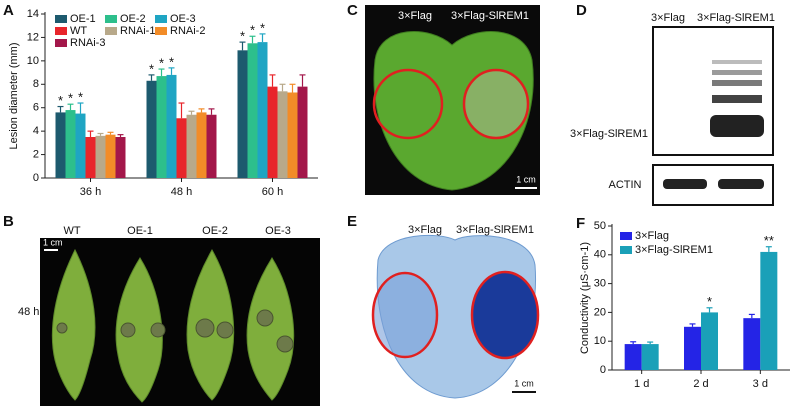  Describe the element at coordinates (674, 250) in the screenshot. I see `legend-label: 3×Flag-SlREM1` at that location.